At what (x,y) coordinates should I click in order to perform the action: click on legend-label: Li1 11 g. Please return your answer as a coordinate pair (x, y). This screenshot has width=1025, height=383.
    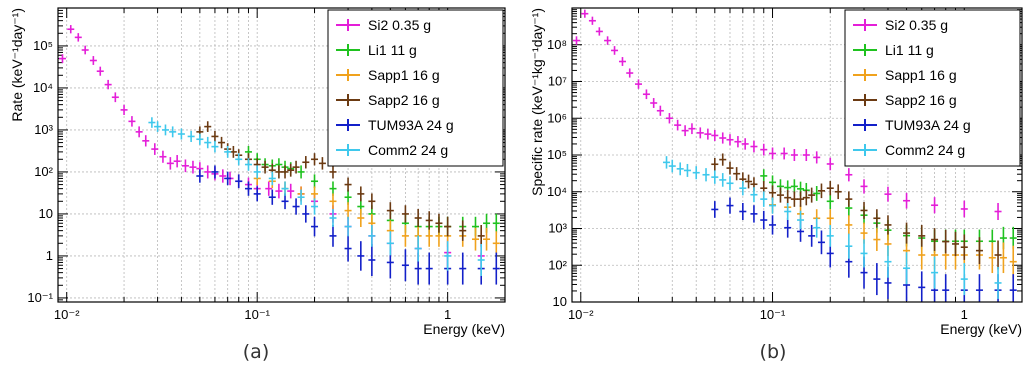
    Looking at the image, I should click on (909, 50).